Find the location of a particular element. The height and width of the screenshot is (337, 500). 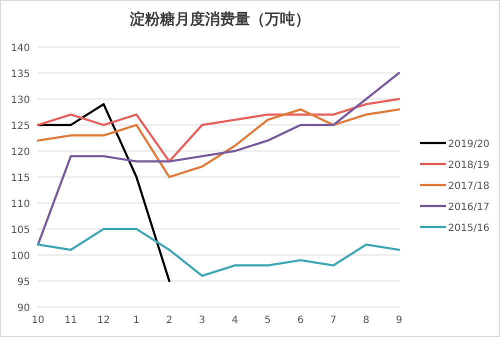

x-tick-label: 6 is located at coordinates (300, 320).